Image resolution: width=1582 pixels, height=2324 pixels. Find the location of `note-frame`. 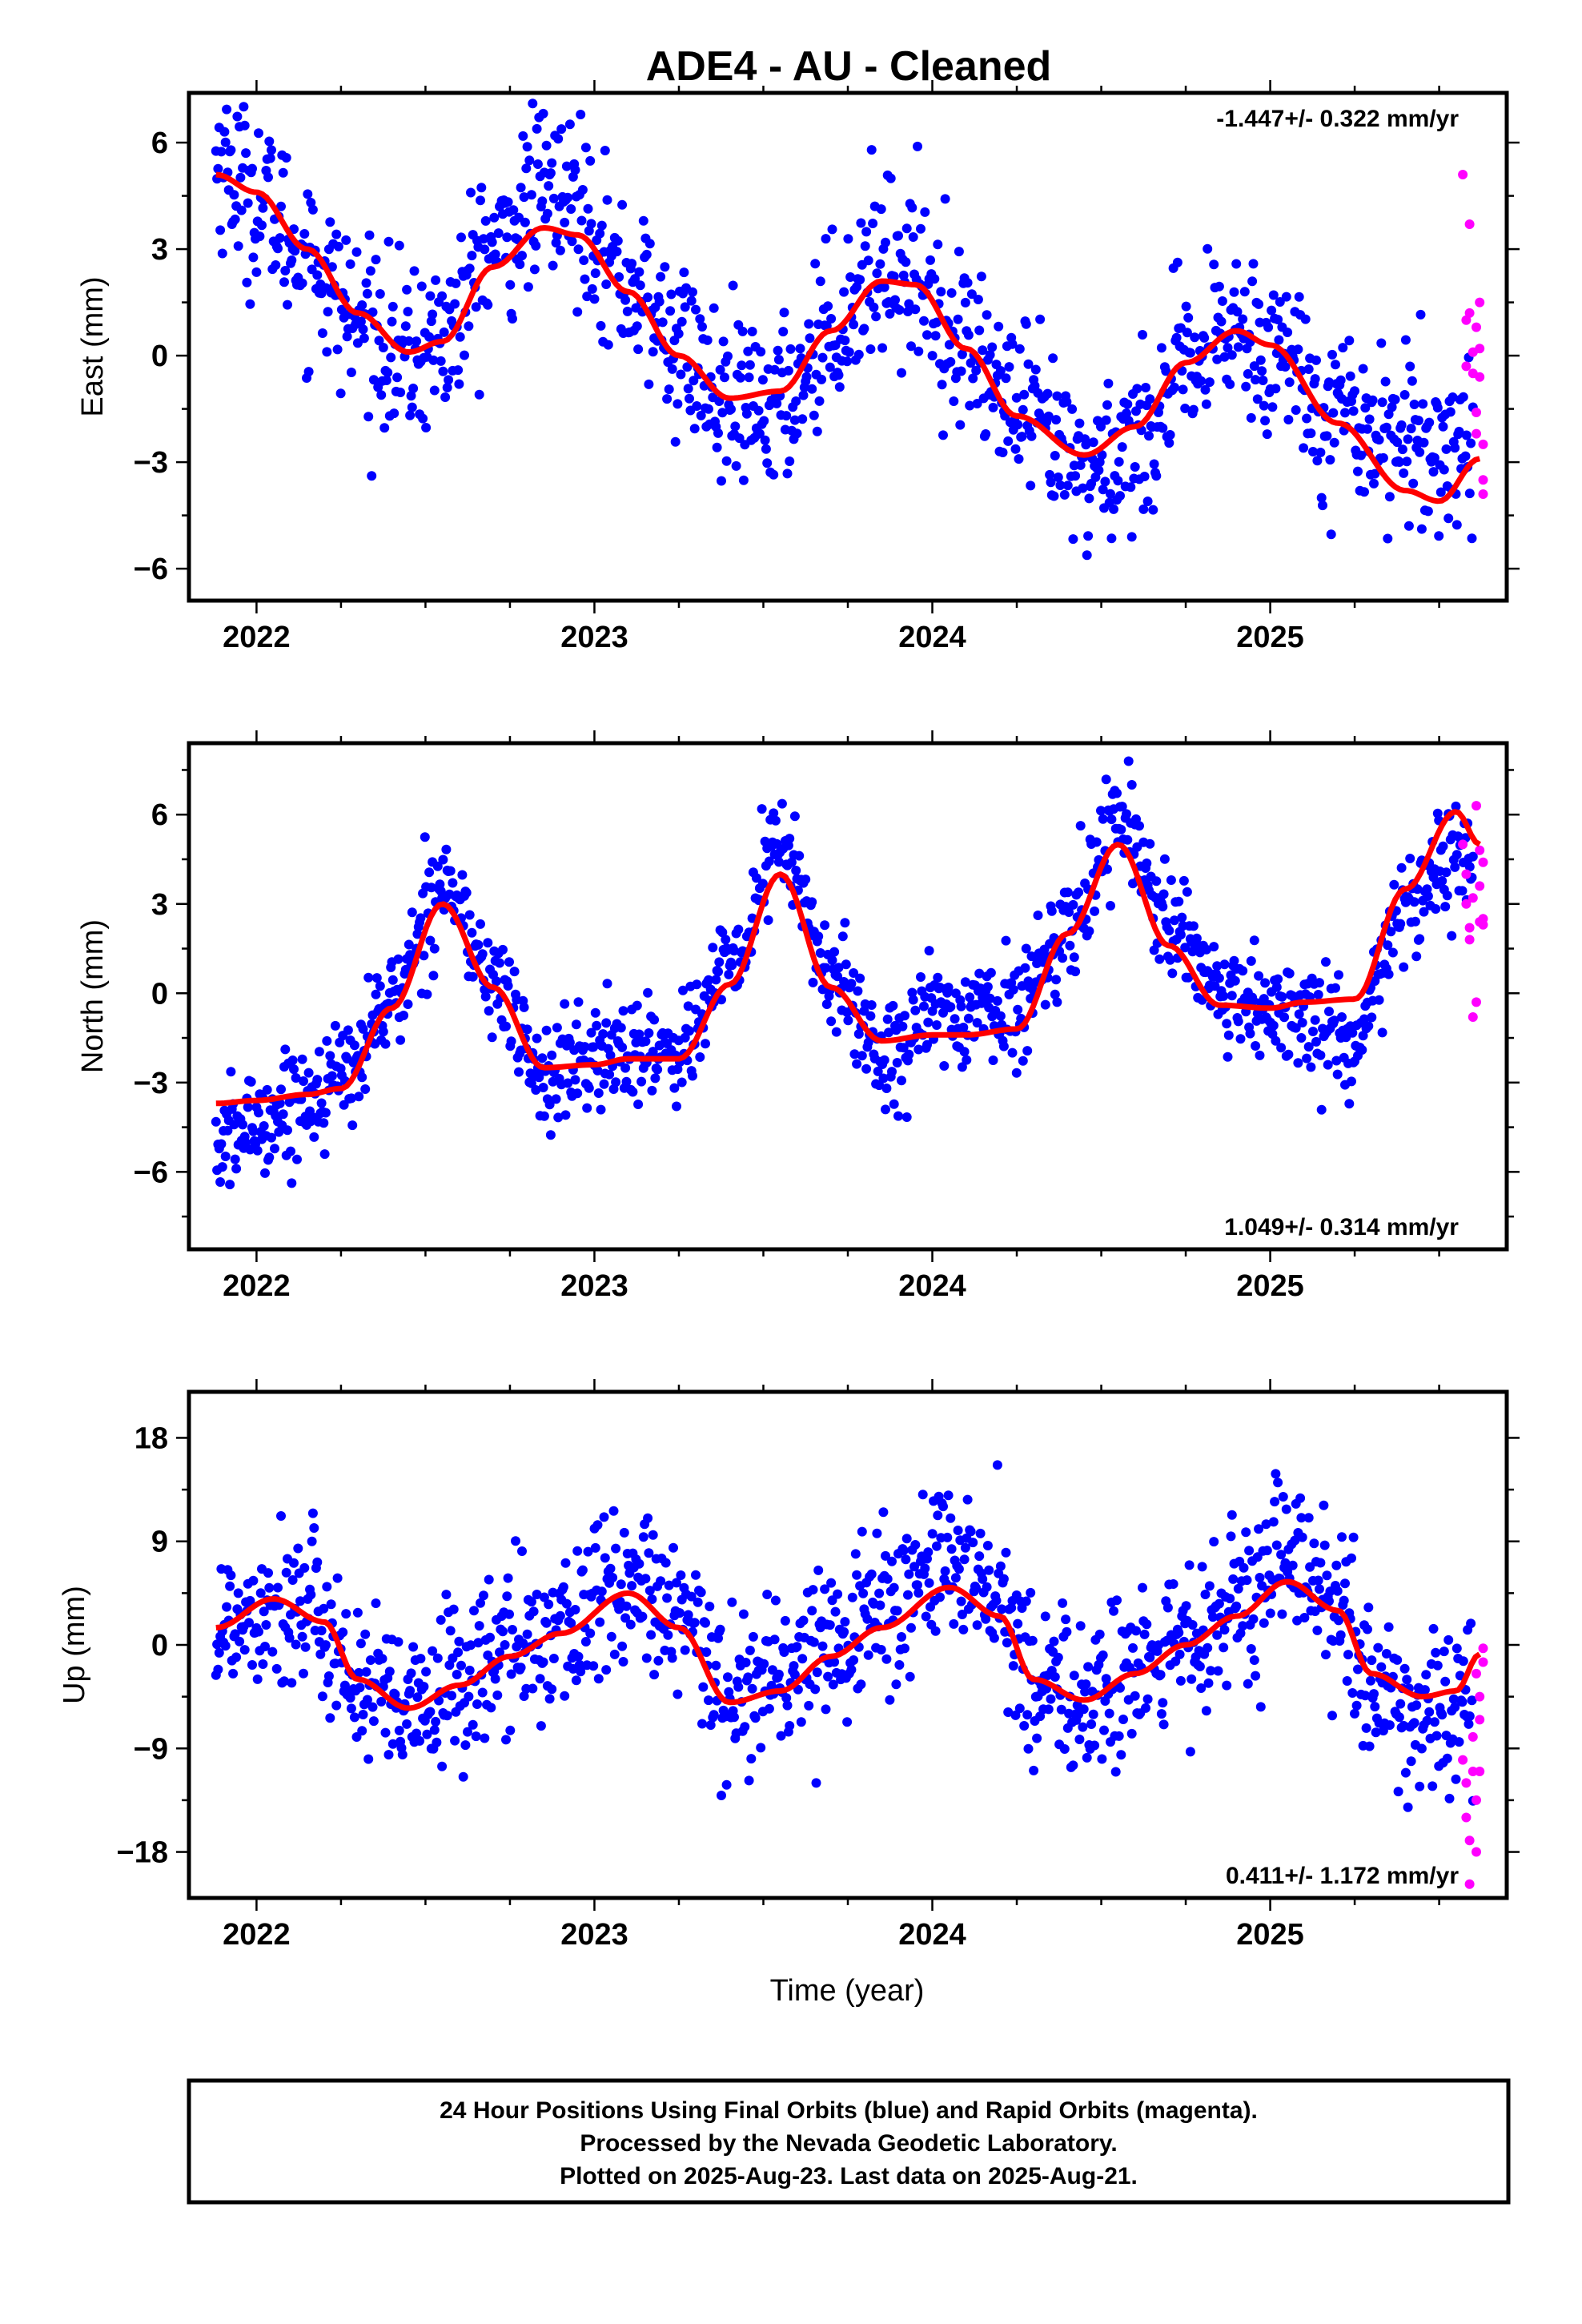

note-frame is located at coordinates (849, 2141).